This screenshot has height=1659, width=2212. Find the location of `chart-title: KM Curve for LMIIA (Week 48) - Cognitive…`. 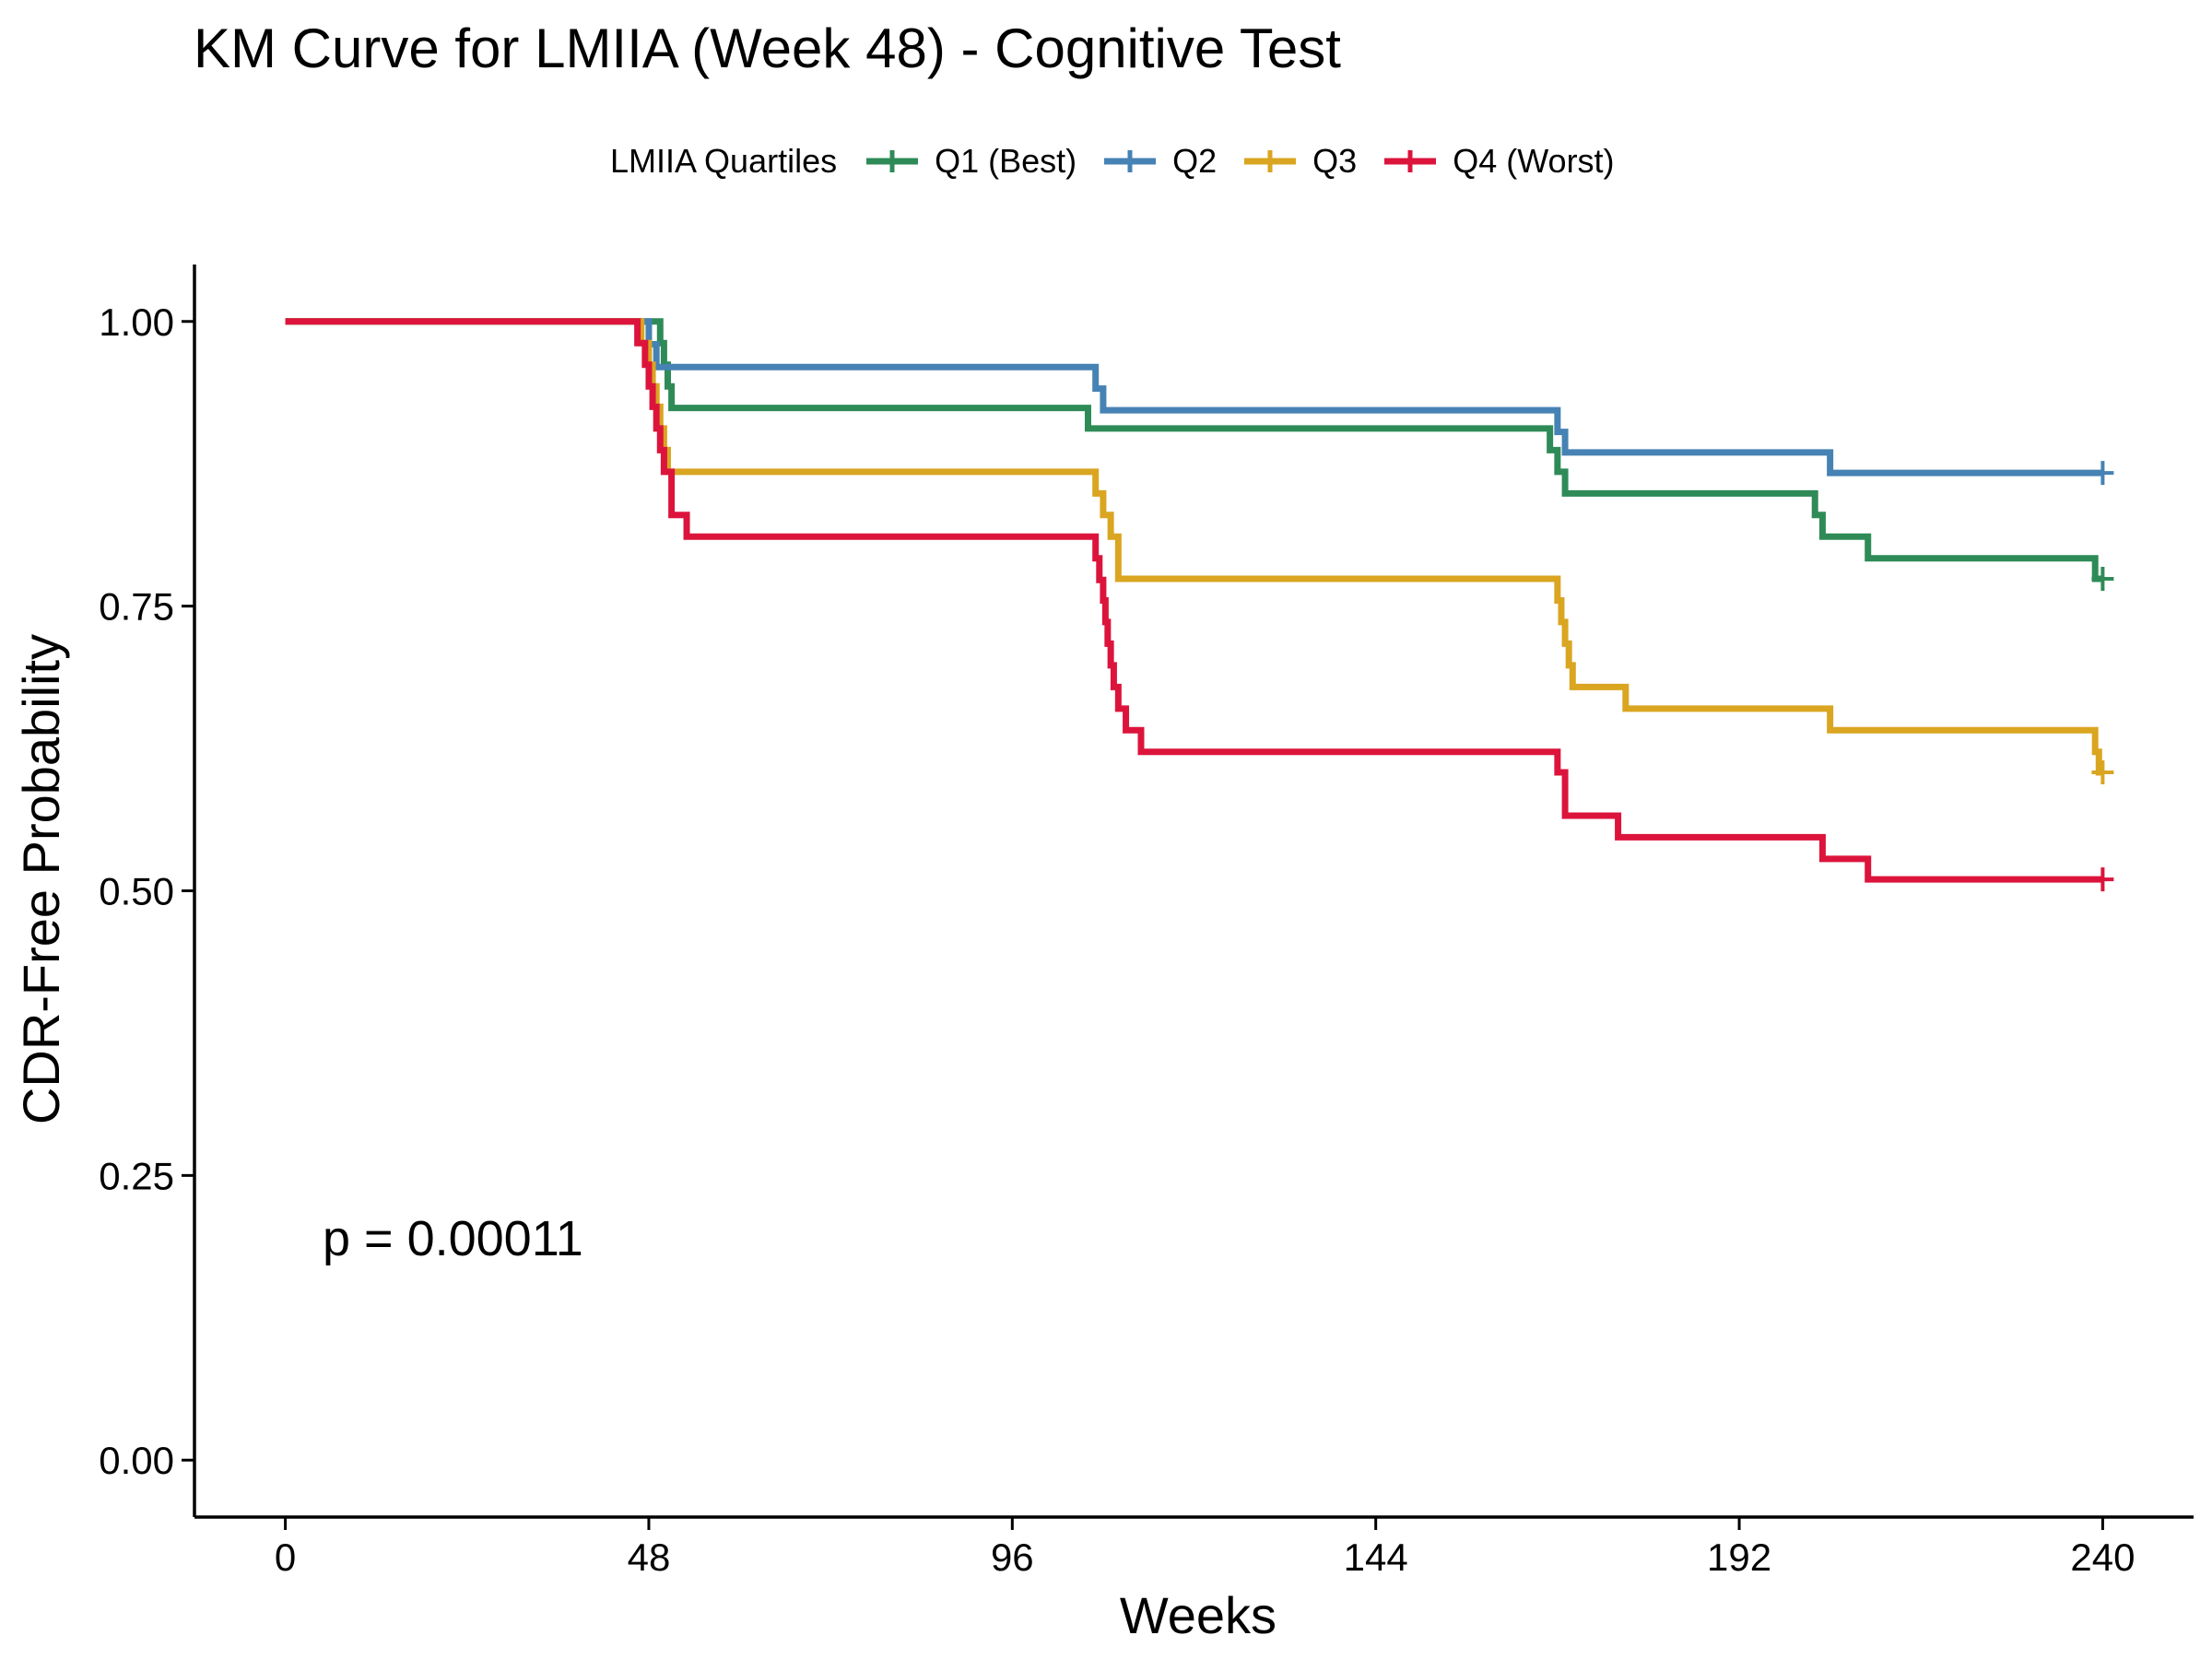

chart-title: KM Curve for LMIIA (Week 48) - Cognitive… is located at coordinates (767, 48).